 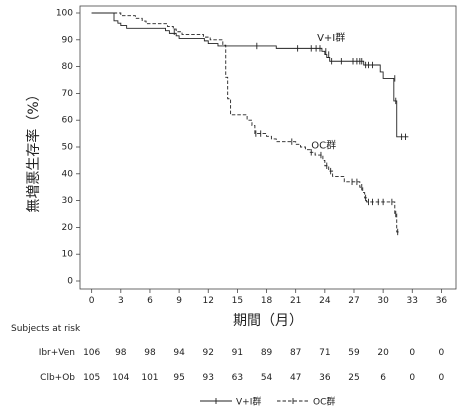 I want to click on x-axis-ticks: 0 3 6 9 12 15 18 21 24 27 30 33 36, so click(x=268, y=297).